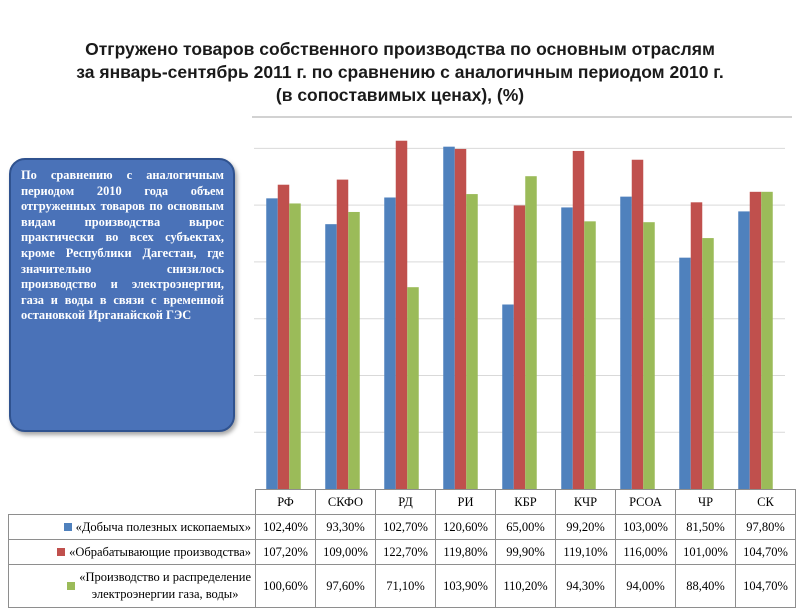 The height and width of the screenshot is (608, 800). I want to click on category-label: КБР, so click(525, 502).